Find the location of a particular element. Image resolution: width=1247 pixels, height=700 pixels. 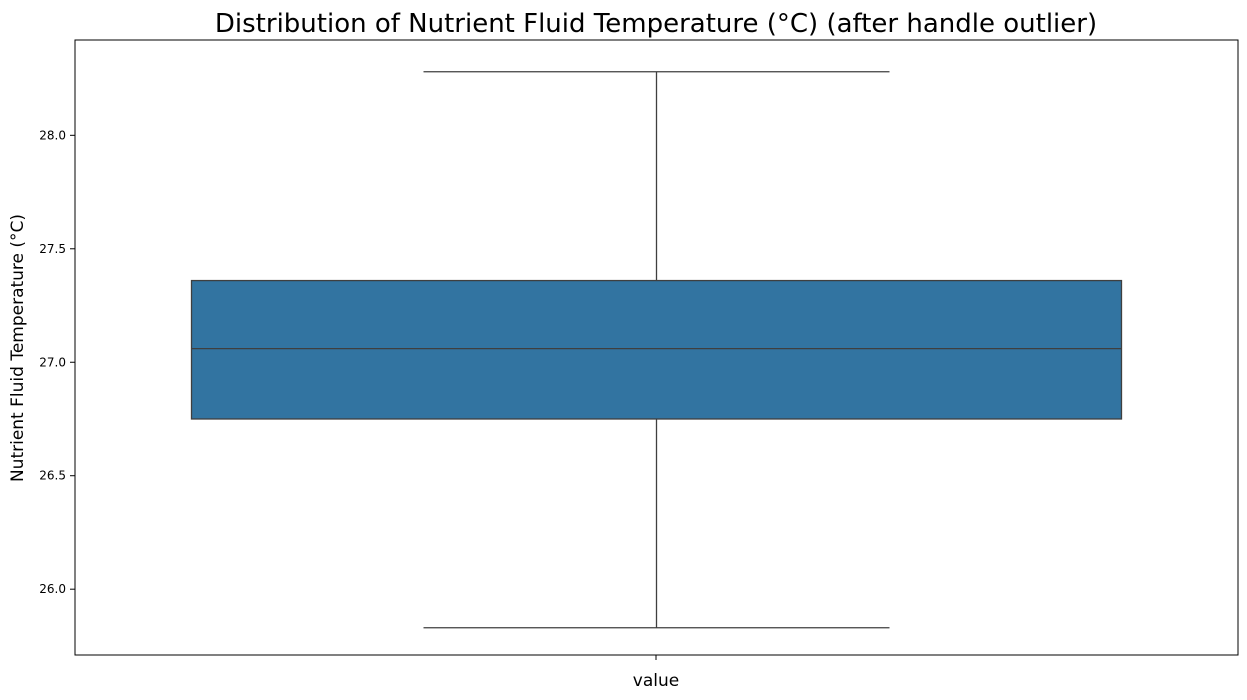

x-axis-tick-group: value is located at coordinates (656, 673).